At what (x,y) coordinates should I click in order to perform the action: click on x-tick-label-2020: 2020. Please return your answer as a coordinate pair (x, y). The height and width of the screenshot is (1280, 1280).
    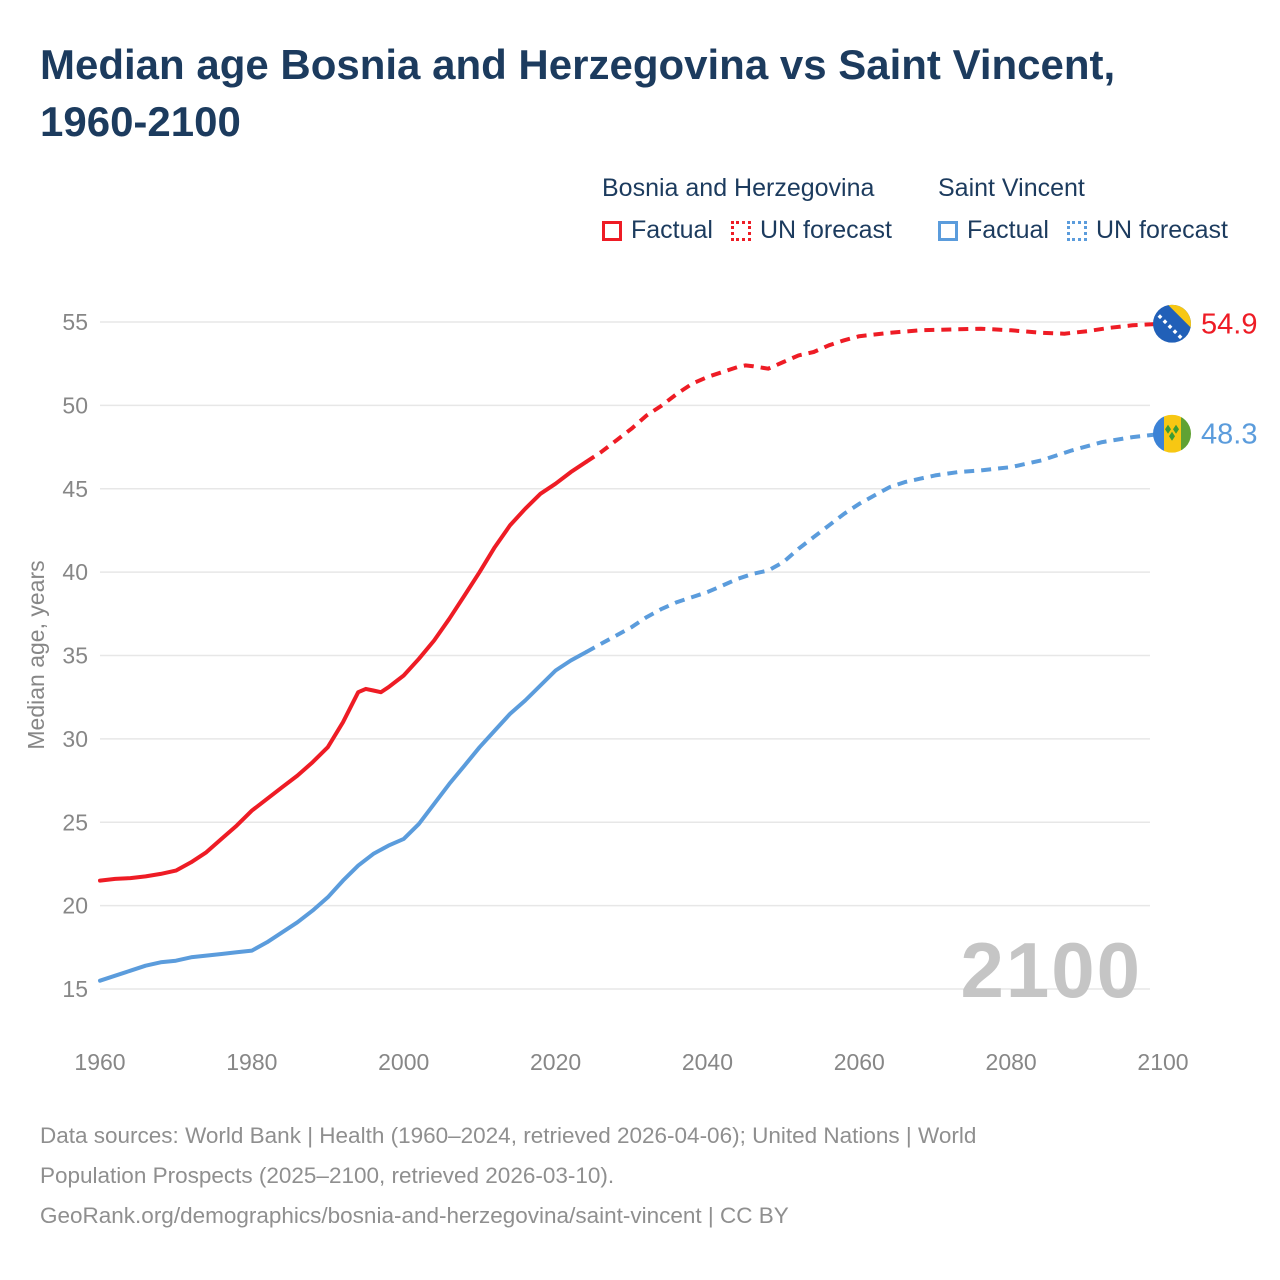
    Looking at the image, I should click on (555, 1062).